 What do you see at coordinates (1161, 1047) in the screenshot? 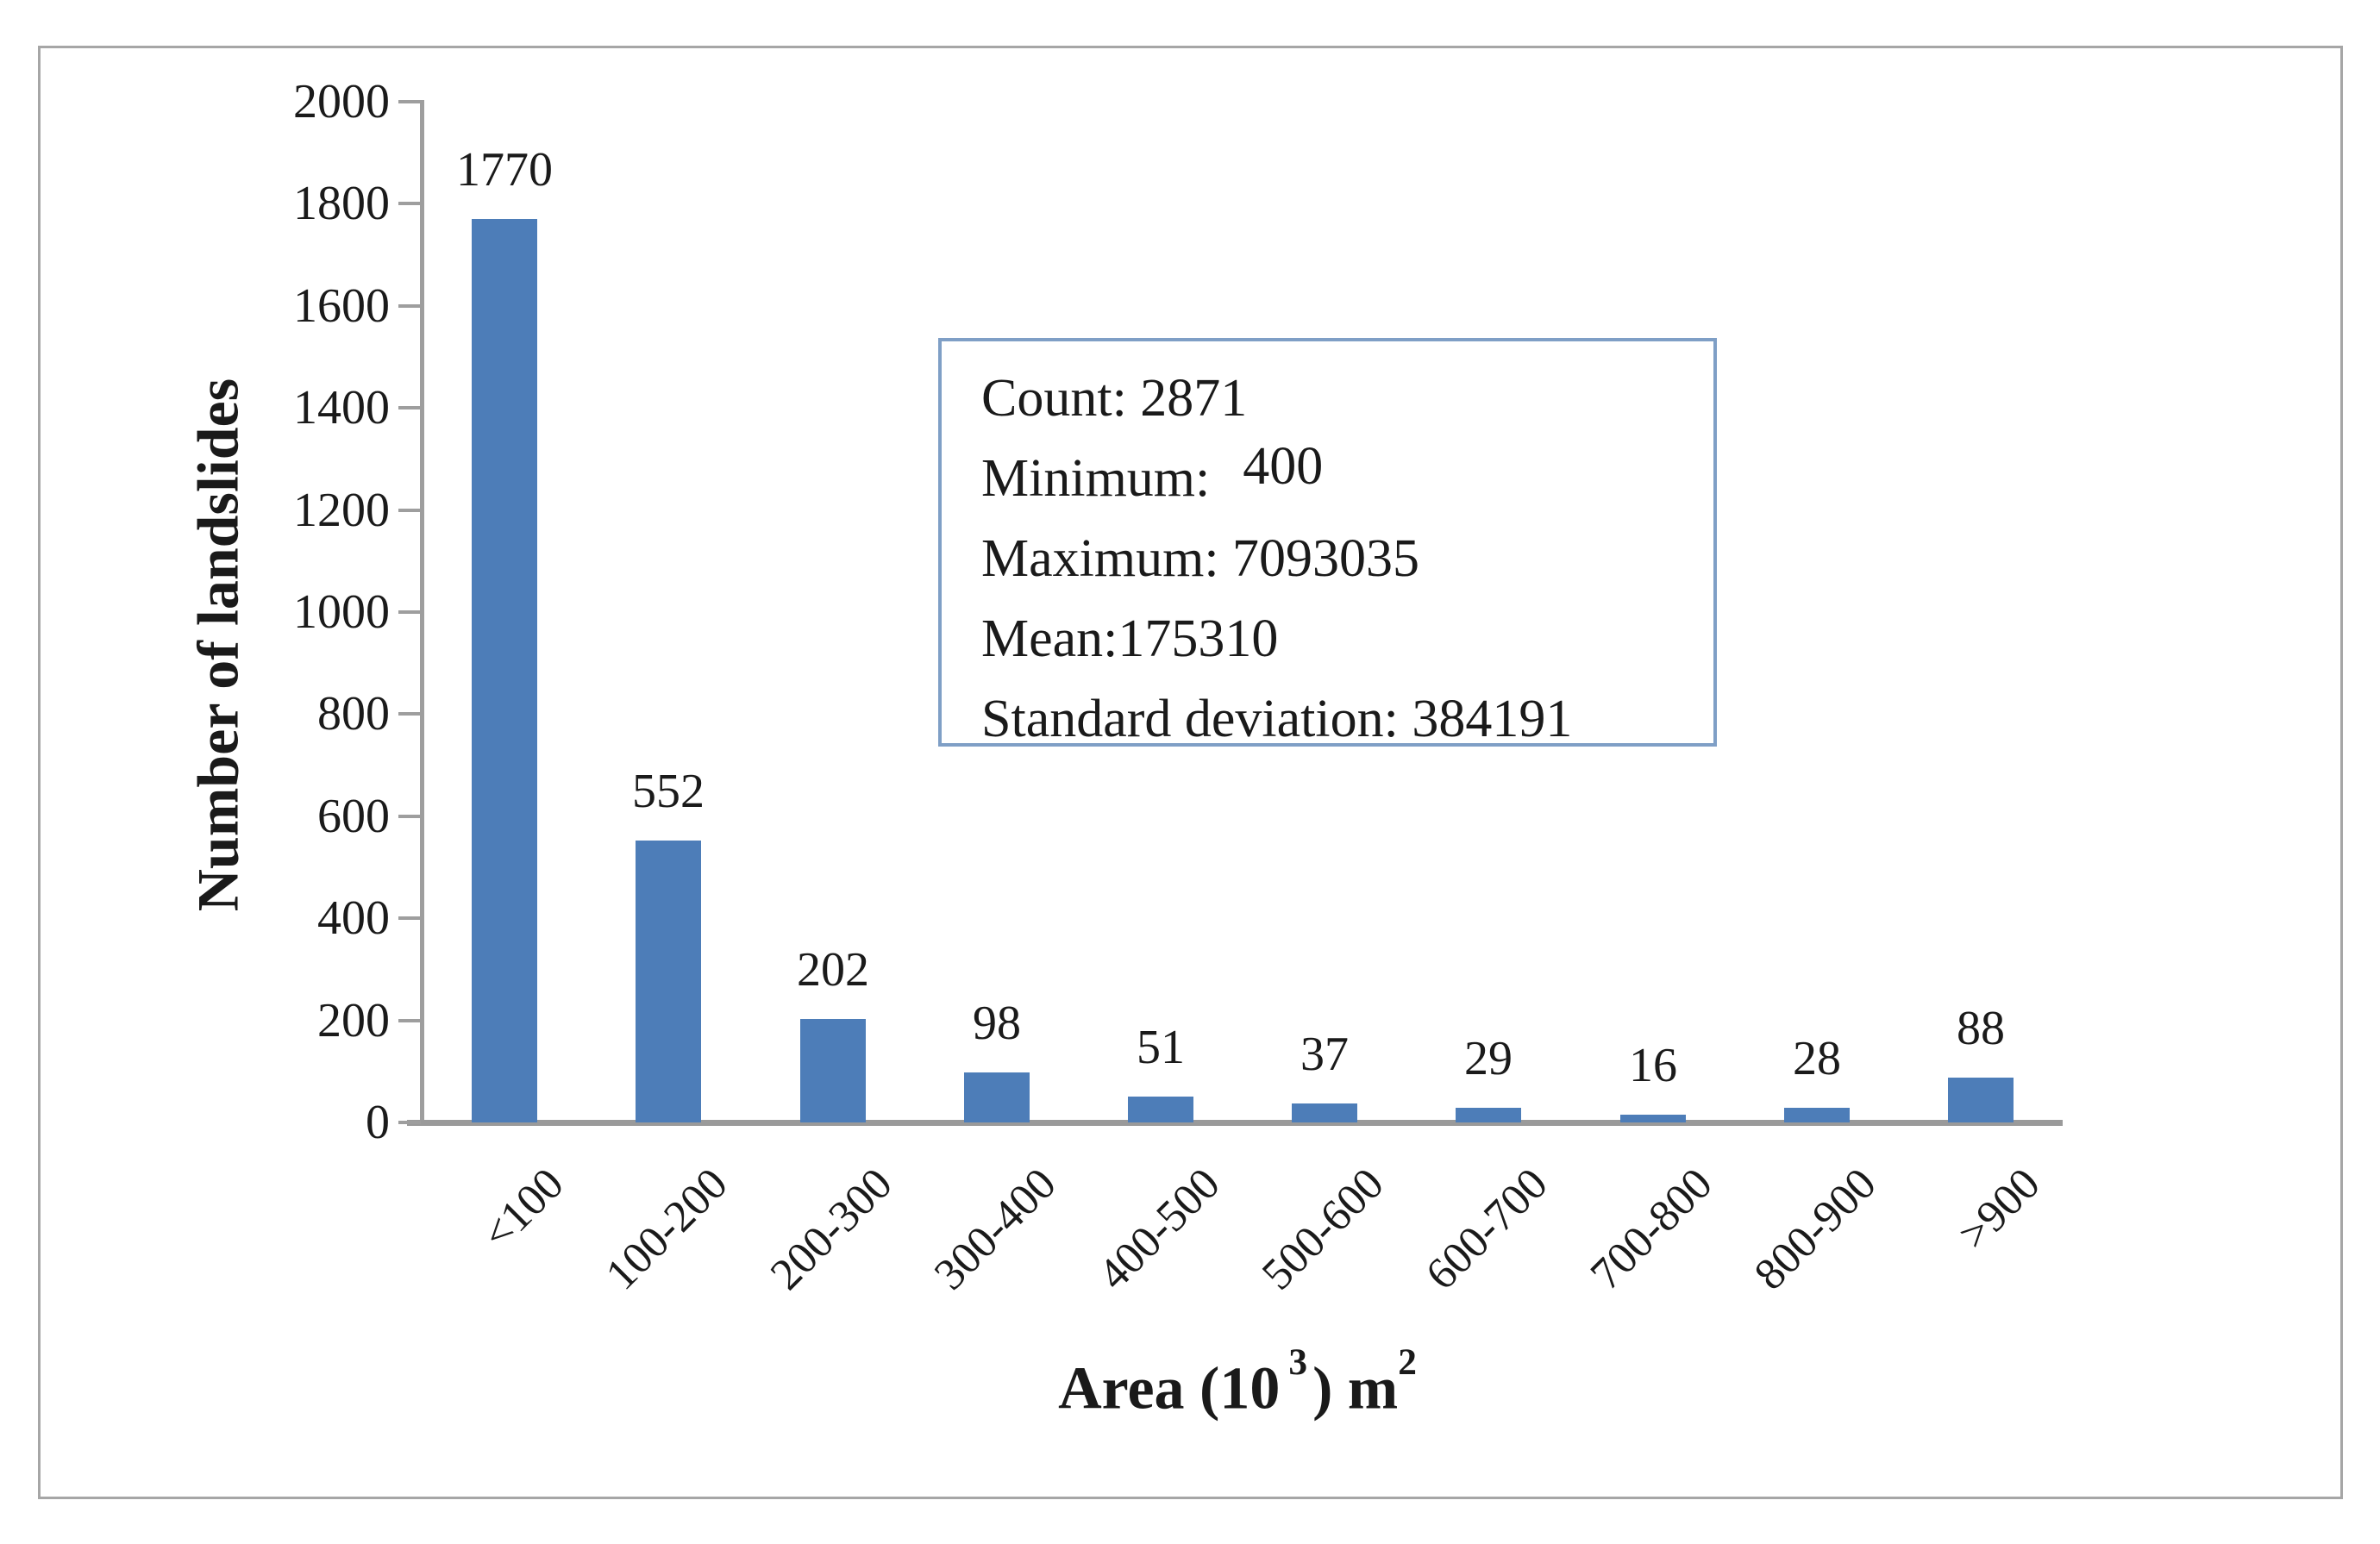
I see `bar-value-label: 51` at bounding box center [1161, 1047].